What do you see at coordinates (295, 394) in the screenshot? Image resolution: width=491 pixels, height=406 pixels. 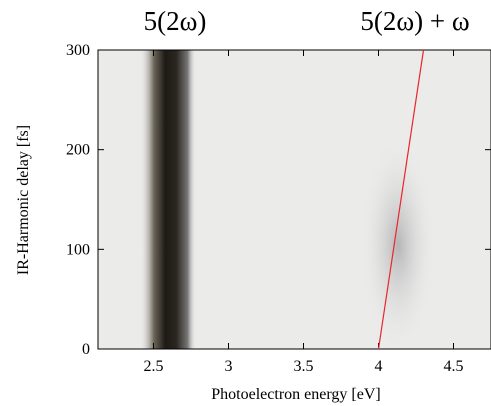 I see `x-axis-label: Photoelectron energy [eV]` at bounding box center [295, 394].